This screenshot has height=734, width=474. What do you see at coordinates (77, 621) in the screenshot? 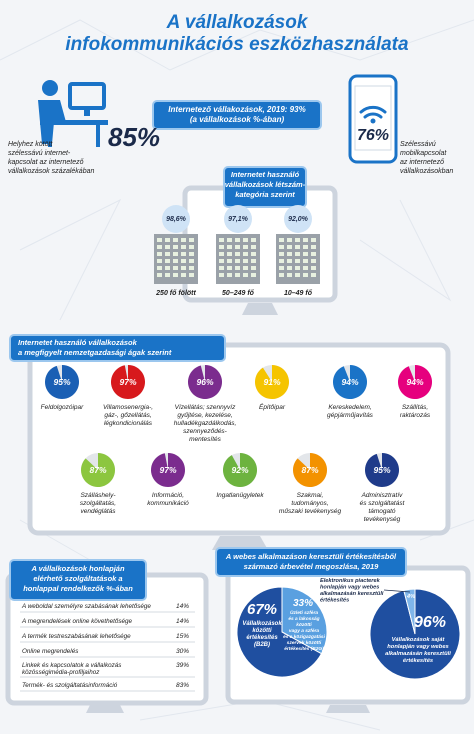
I see `text-line: A megrendelések online követhetősége` at bounding box center [77, 621].